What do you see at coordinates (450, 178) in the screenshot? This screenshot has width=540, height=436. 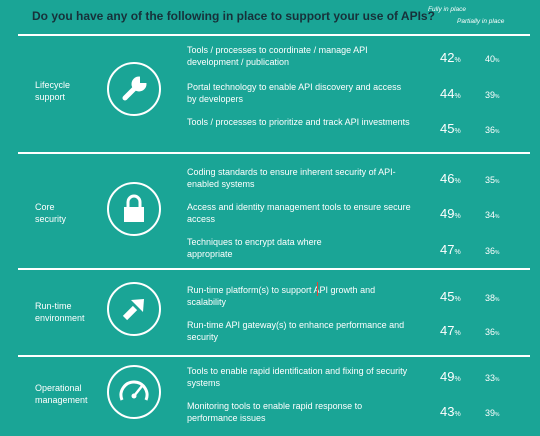 I see `fully-in-place-value: 46%` at bounding box center [450, 178].